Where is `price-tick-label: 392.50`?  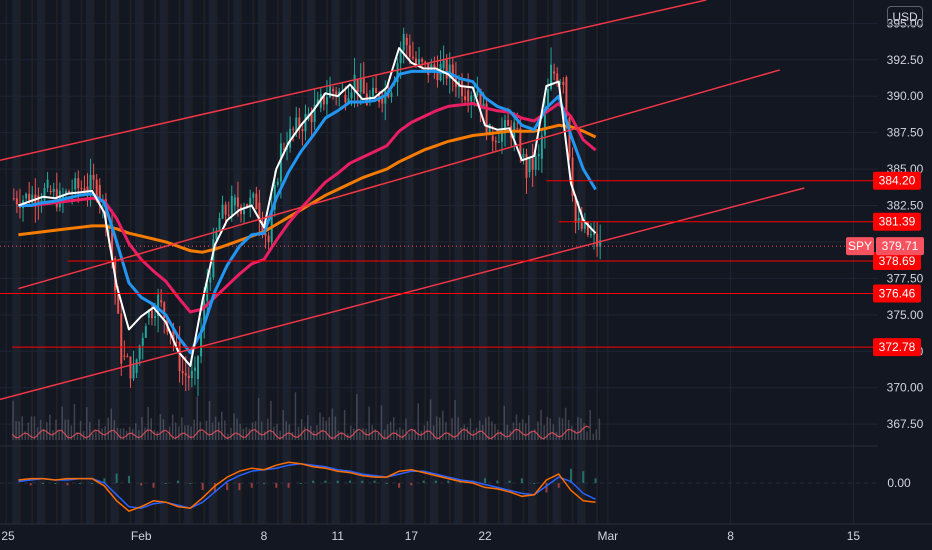
price-tick-label: 392.50 is located at coordinates (905, 60).